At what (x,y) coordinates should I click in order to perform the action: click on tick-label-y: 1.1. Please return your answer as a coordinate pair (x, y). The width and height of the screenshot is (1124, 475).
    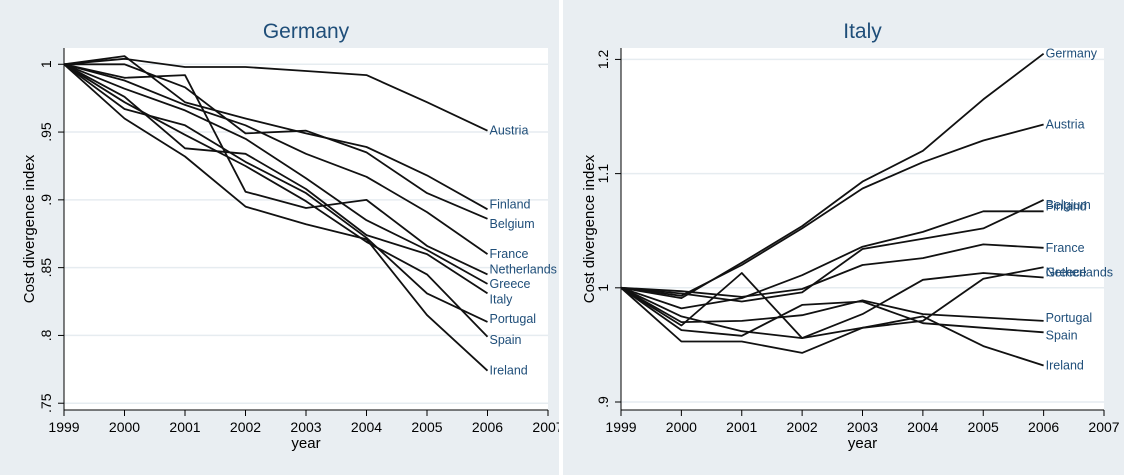
    Looking at the image, I should click on (603, 174).